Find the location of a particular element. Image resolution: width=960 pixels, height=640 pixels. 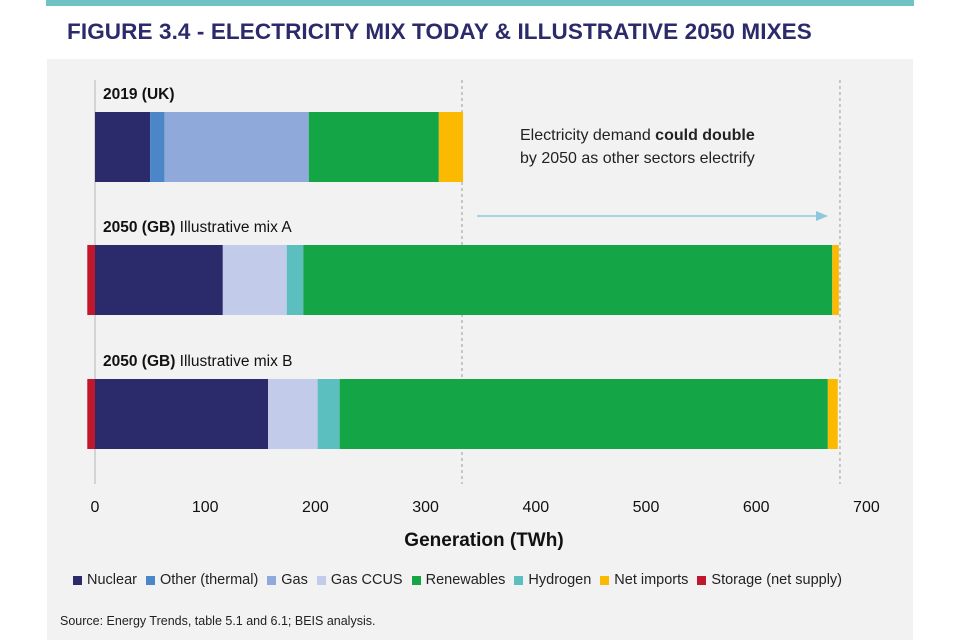

x-tick-label-600: 600 is located at coordinates (756, 507).